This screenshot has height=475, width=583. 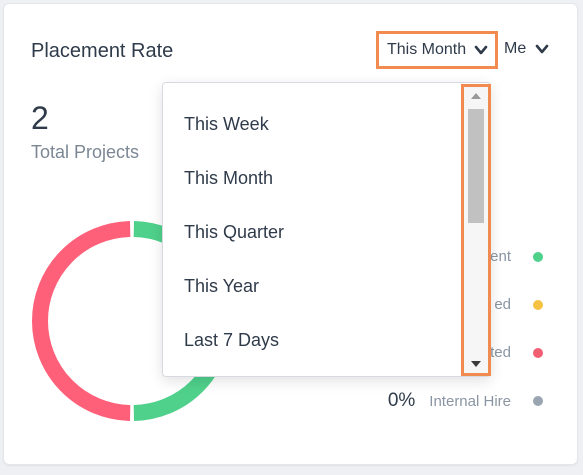 I want to click on card-title: Placement Rate, so click(x=102, y=51).